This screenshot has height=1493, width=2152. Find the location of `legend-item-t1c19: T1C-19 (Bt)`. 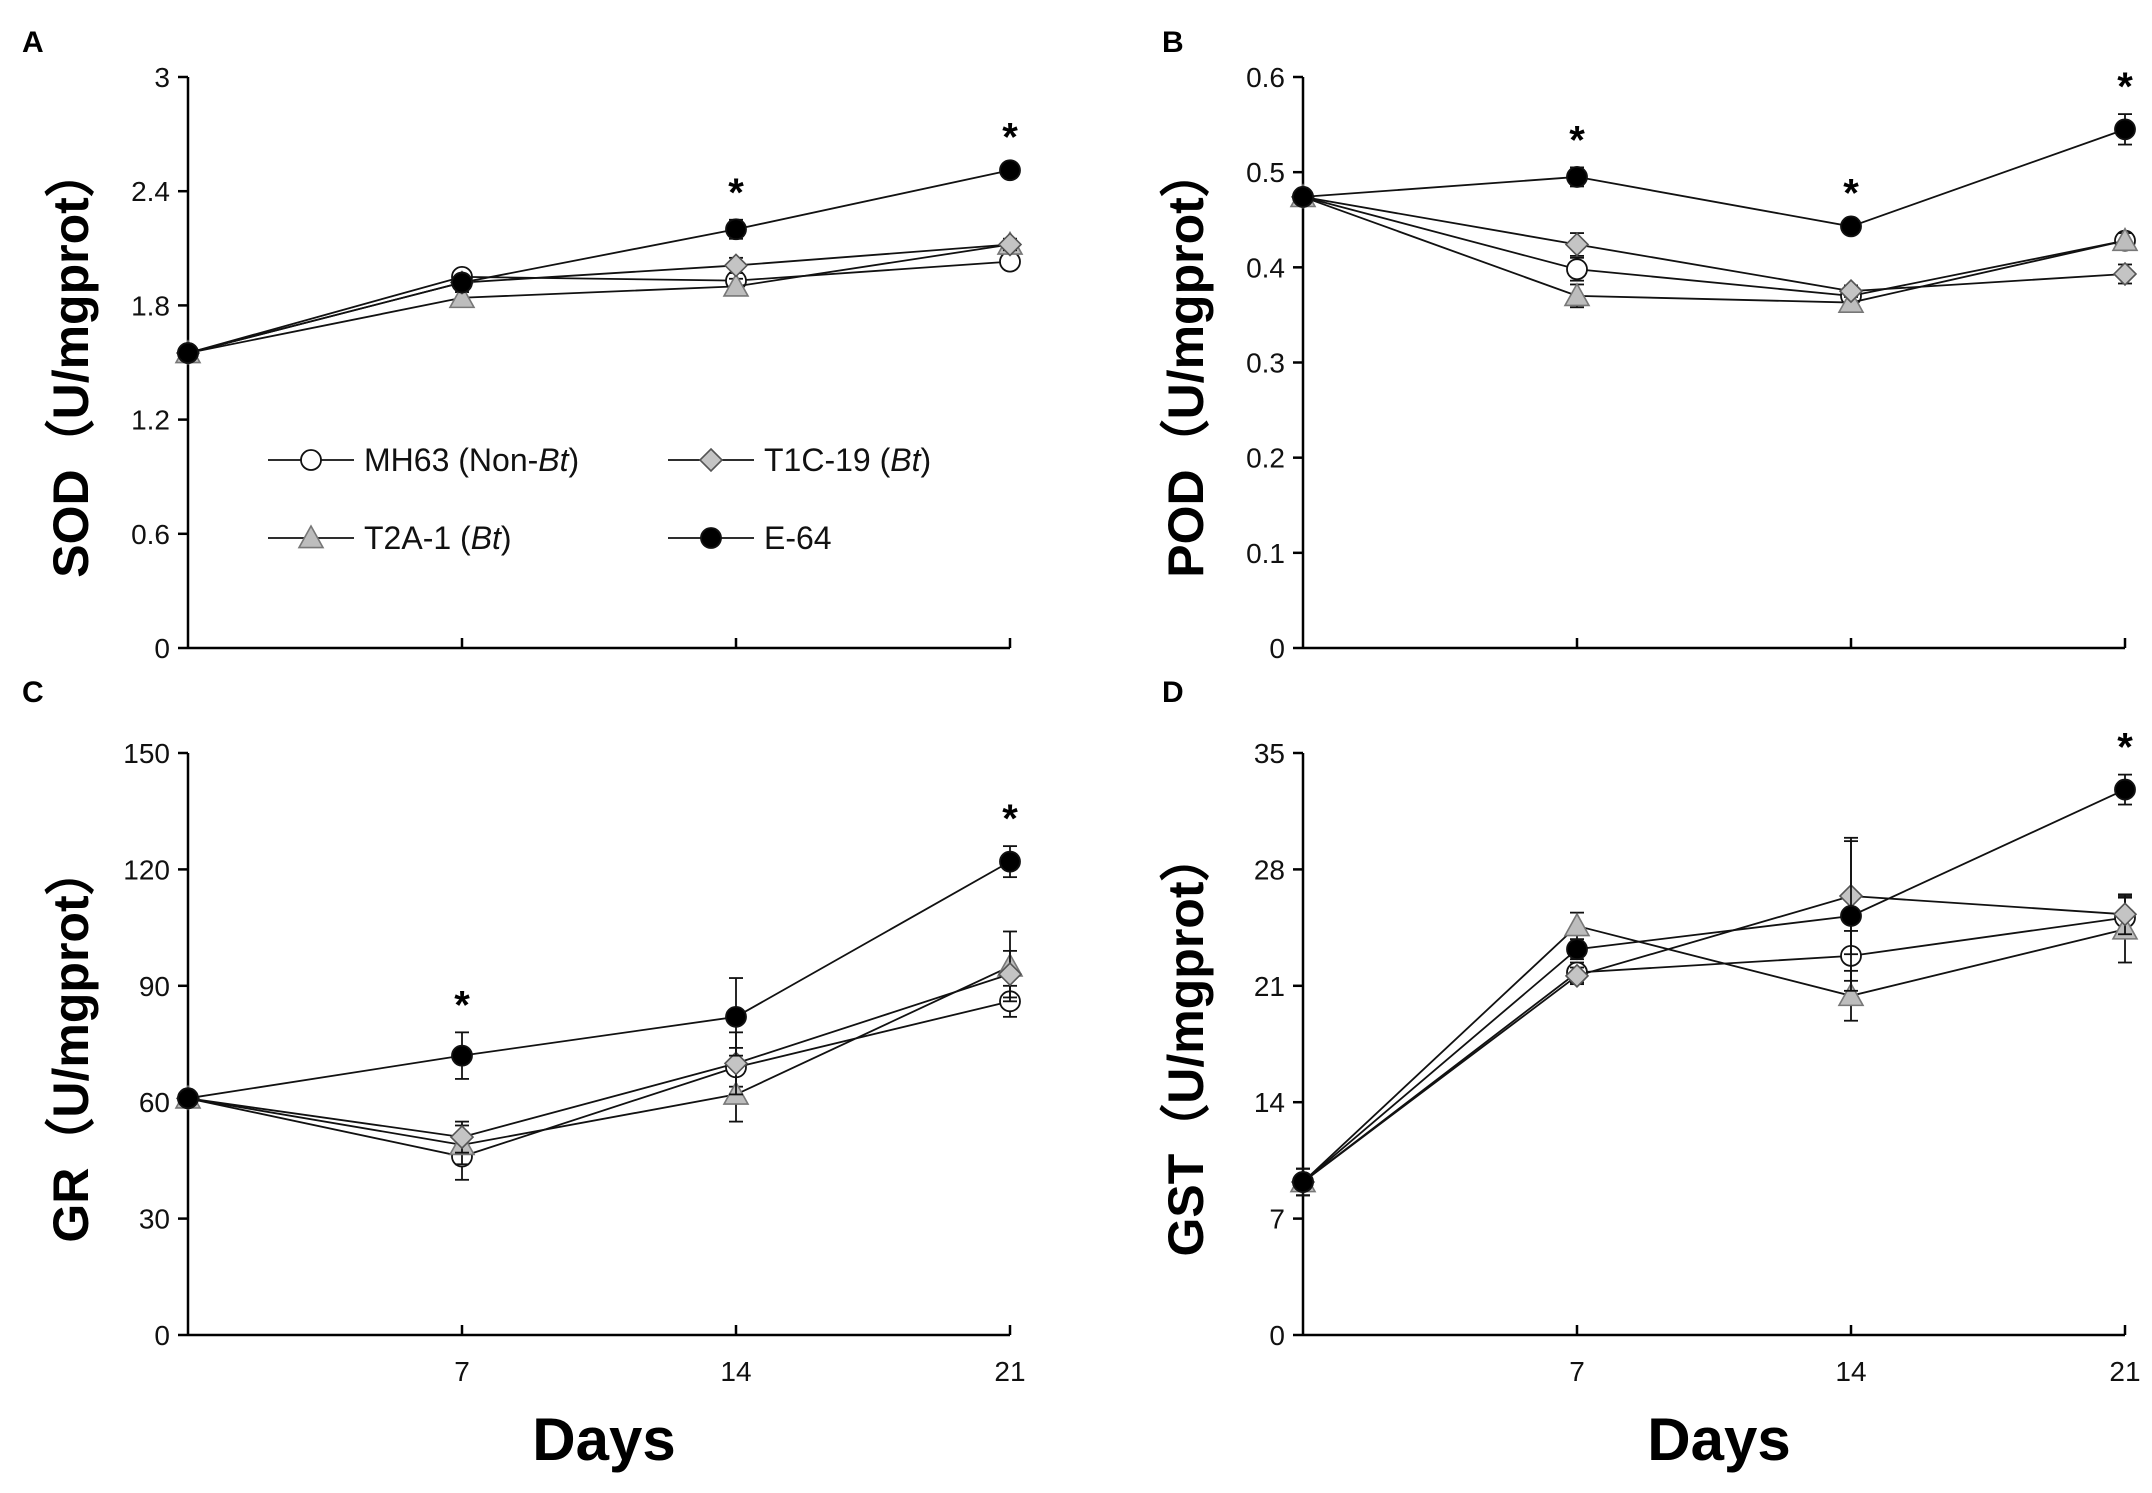

legend-item-t1c19: T1C-19 (Bt) is located at coordinates (799, 460).